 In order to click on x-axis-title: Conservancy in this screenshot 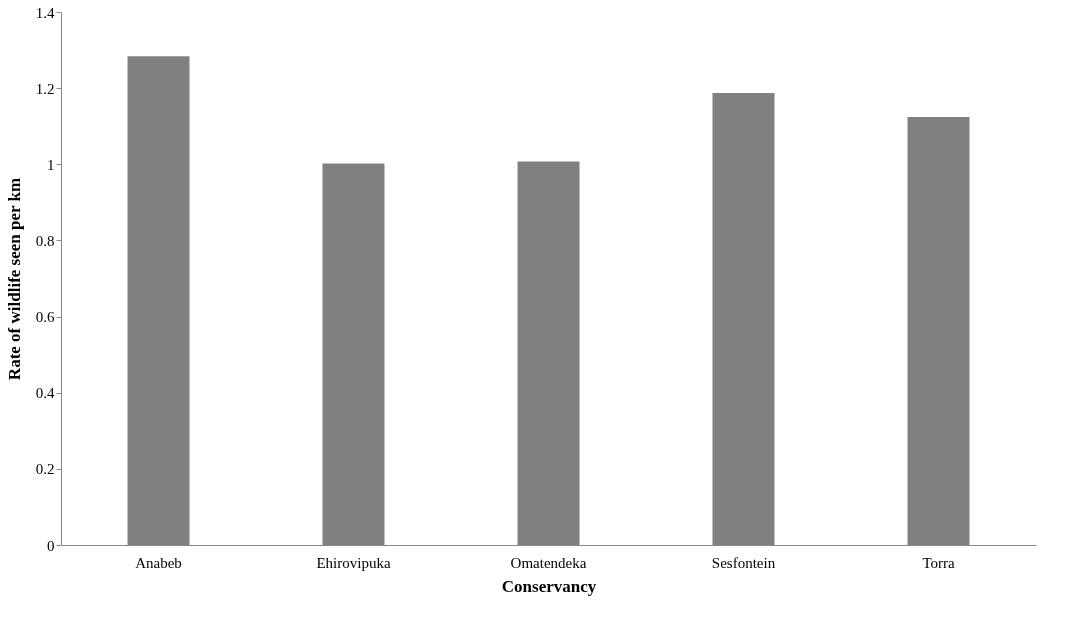, I will do `click(549, 586)`.